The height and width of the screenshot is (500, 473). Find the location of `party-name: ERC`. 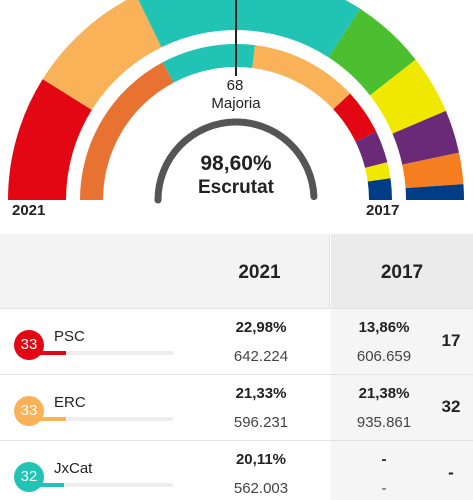

party-name: ERC is located at coordinates (70, 402).